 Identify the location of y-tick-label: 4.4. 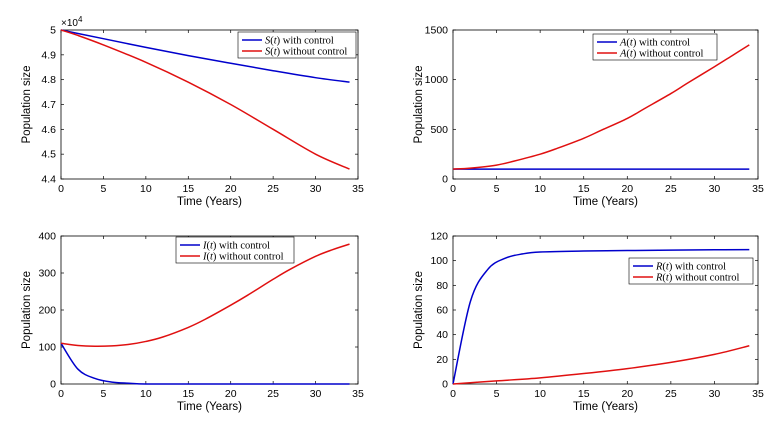
(48, 180).